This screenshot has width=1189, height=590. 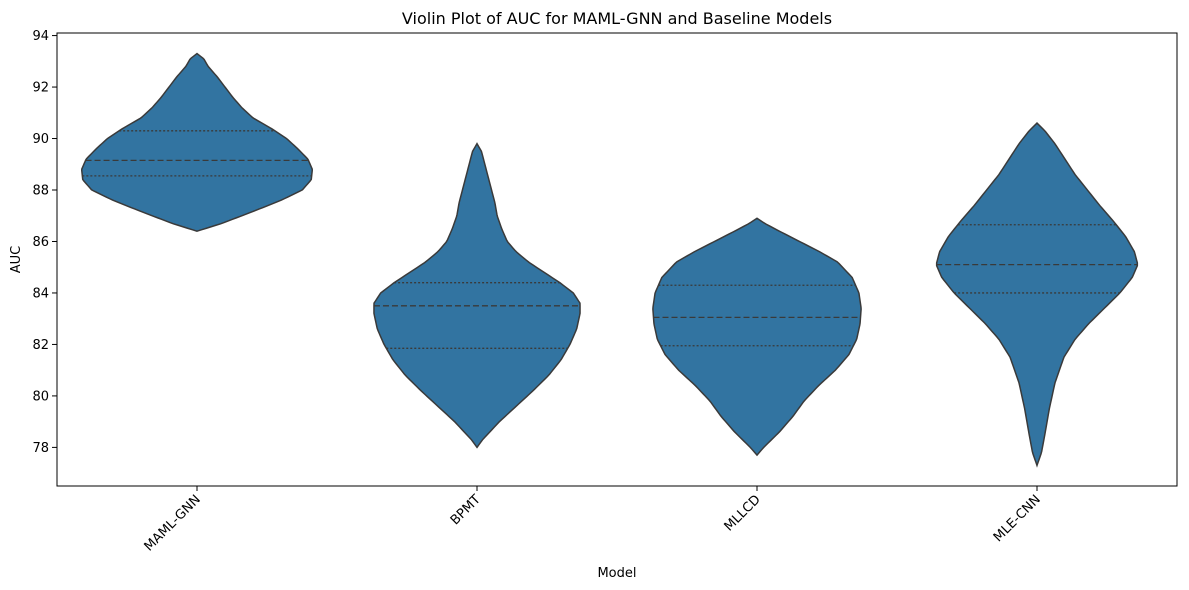 I want to click on y-tick-label: 80, so click(x=40, y=396).